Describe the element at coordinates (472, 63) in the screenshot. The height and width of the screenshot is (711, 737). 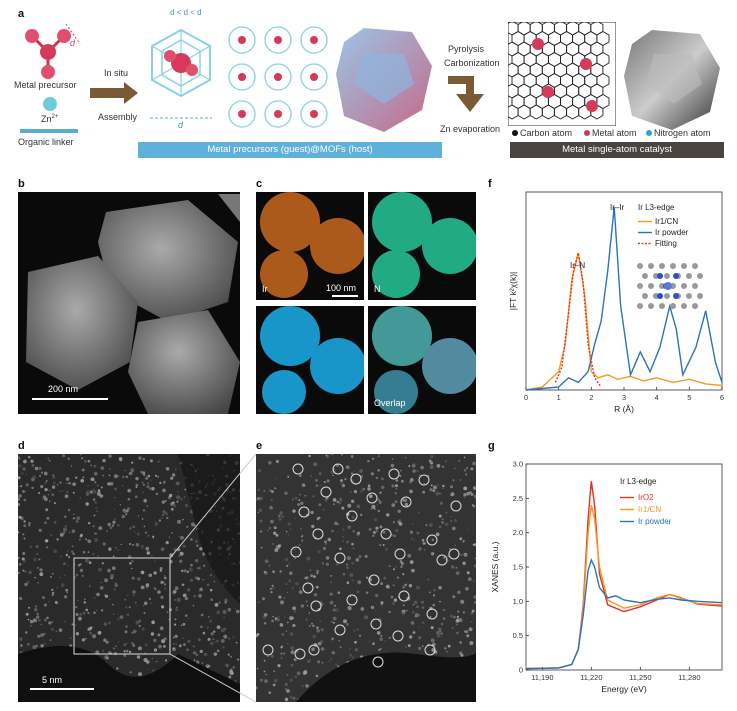
I see `carbonization-label: Carbonization` at that location.